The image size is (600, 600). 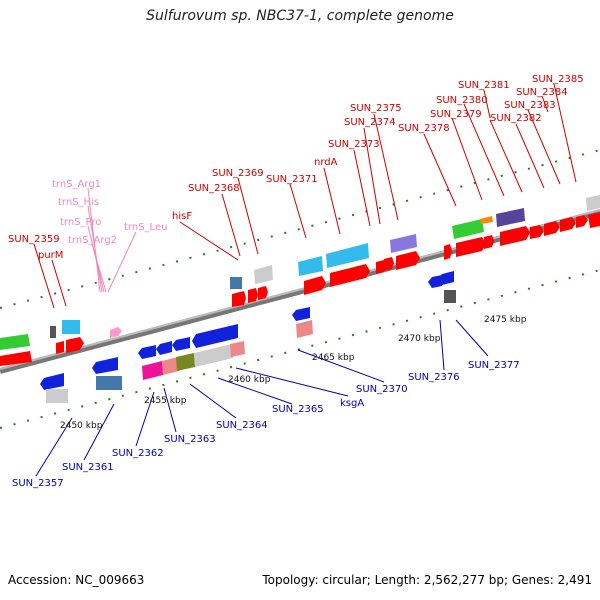 What do you see at coordinates (382, 389) in the screenshot?
I see `gene-label: SUN_2370` at bounding box center [382, 389].